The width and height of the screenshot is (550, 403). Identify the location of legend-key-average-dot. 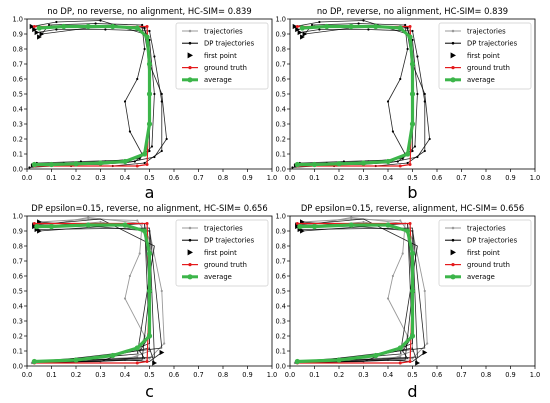
(453, 80).